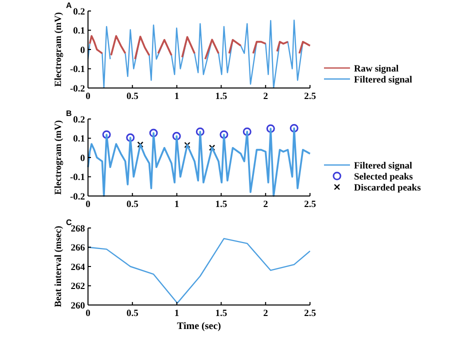 The image size is (474, 339). Describe the element at coordinates (384, 177) in the screenshot. I see `legend-label: Selected peaks` at that location.